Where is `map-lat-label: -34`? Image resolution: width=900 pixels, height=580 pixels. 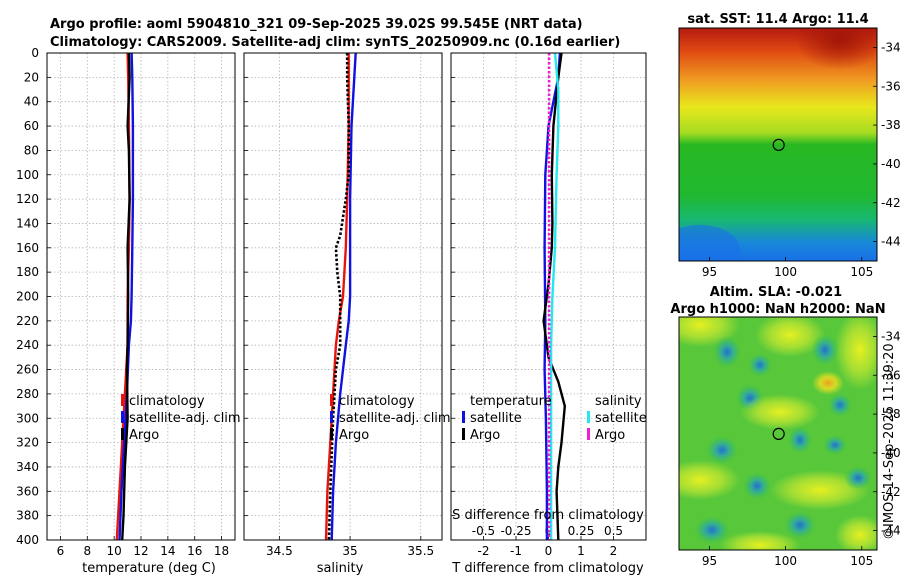 map-lat-label: -34 is located at coordinates (890, 47).